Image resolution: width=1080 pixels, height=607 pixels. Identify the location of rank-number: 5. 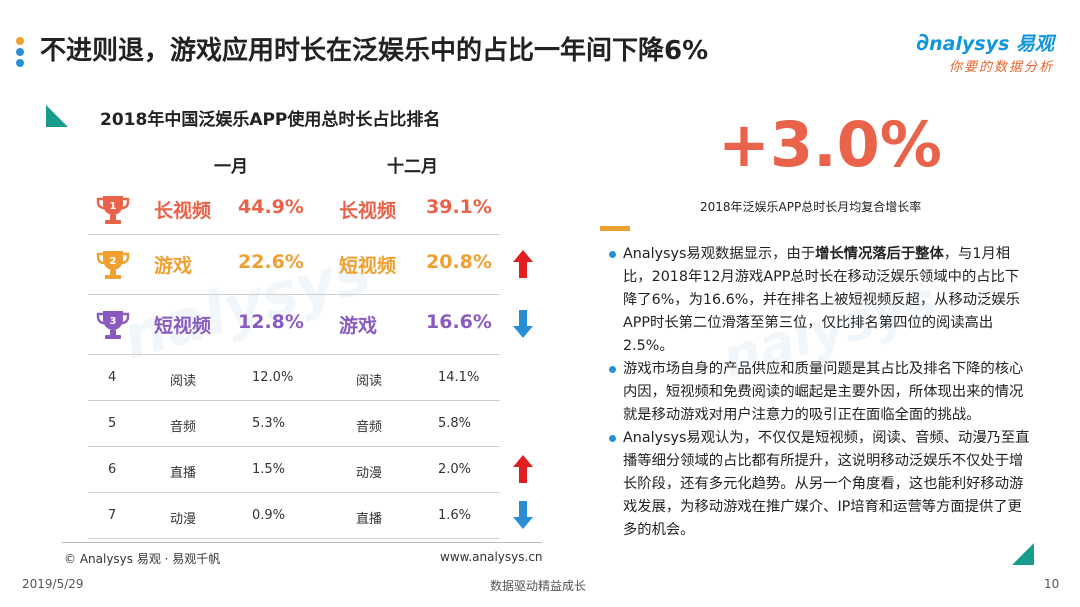
(112, 423).